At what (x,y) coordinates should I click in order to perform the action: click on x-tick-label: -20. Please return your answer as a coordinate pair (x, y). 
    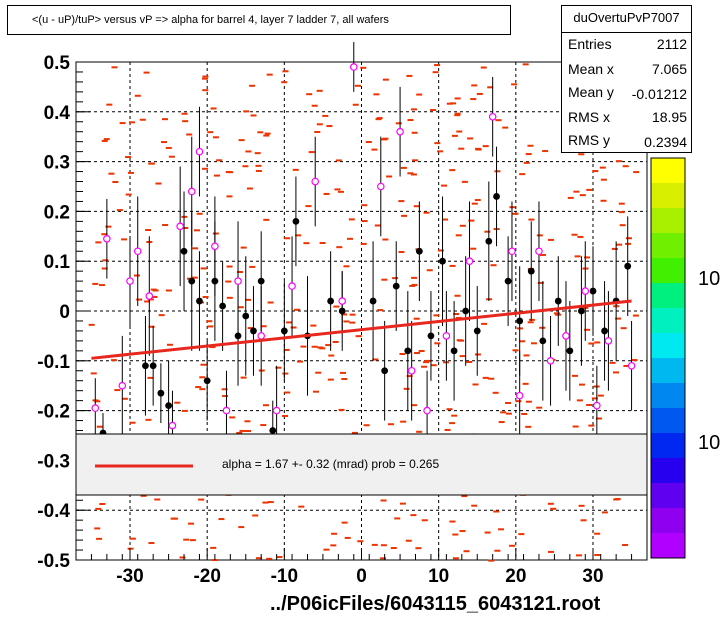
    Looking at the image, I should click on (206, 576).